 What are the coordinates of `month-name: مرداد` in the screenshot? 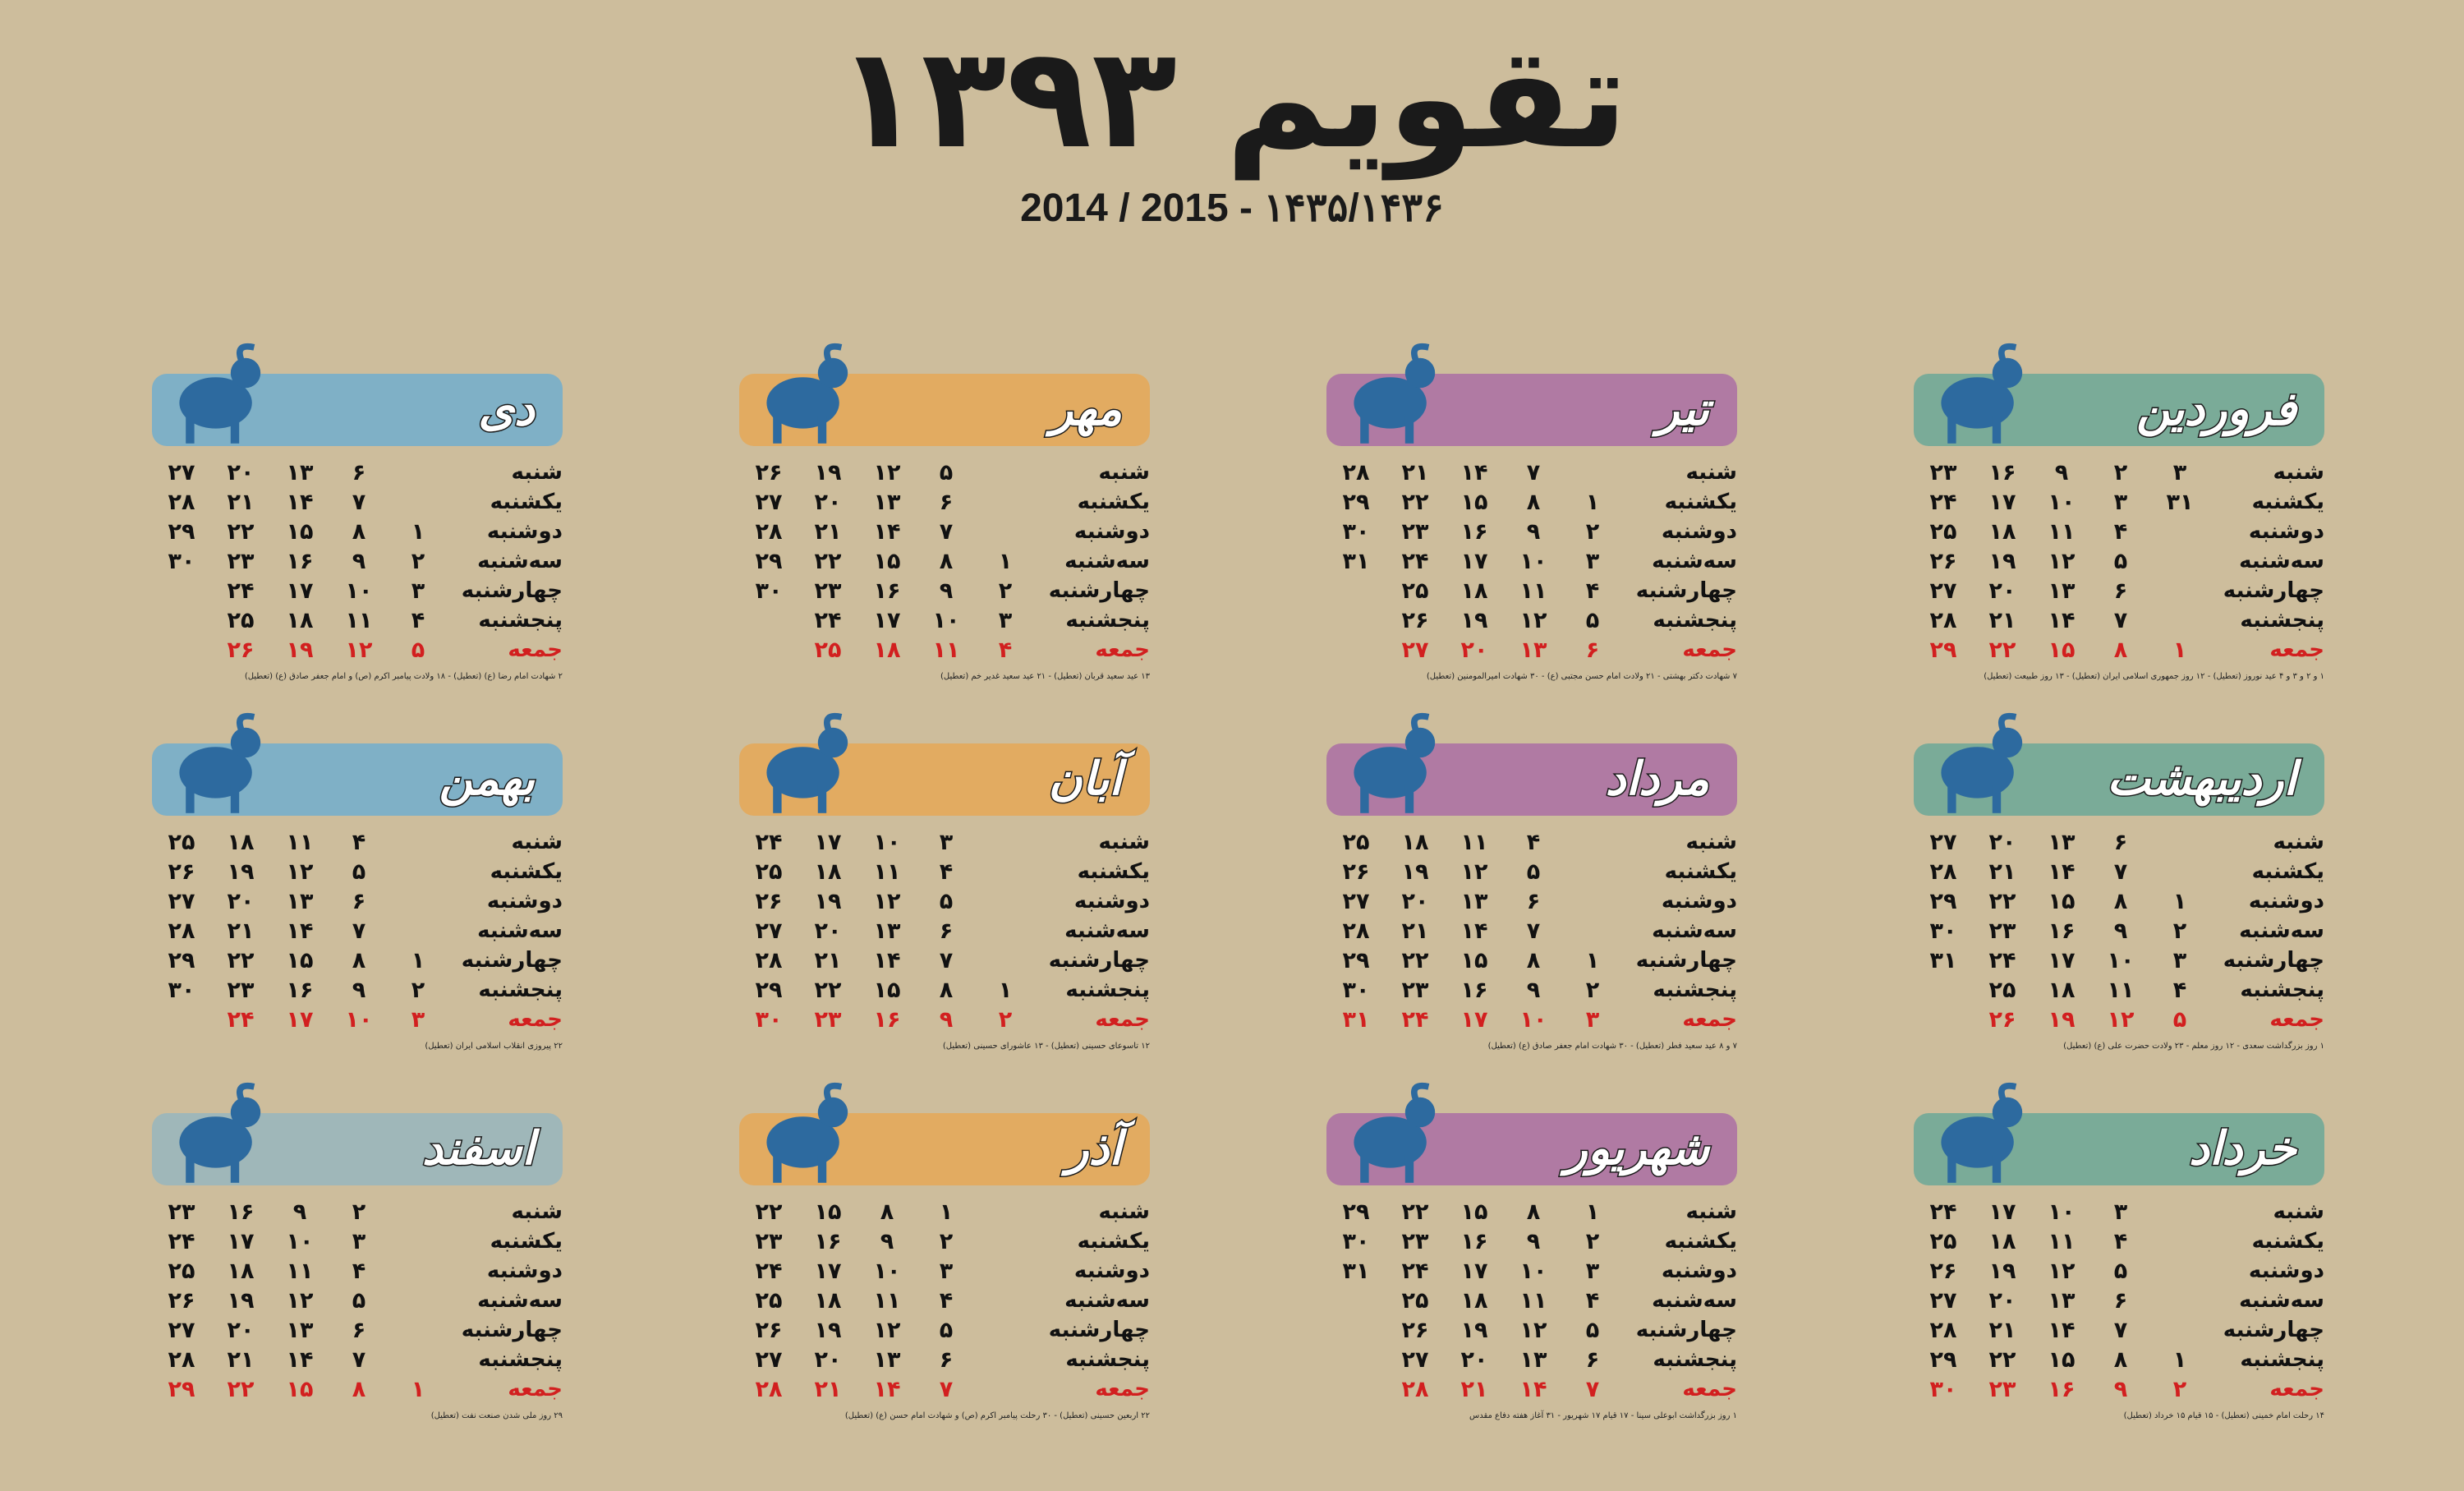 It's located at (1657, 780).